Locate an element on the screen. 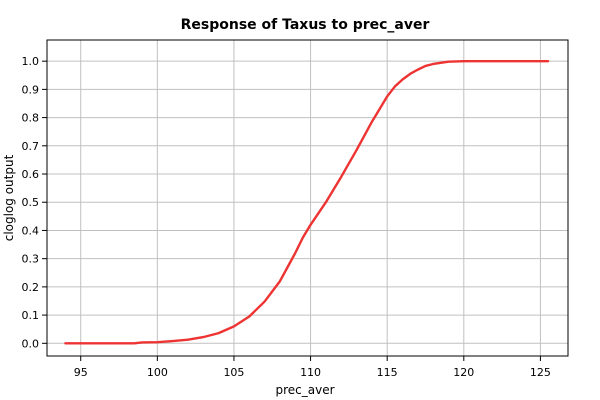 Image resolution: width=600 pixels, height=400 pixels. y-tick-label: 0.8 is located at coordinates (31, 118).